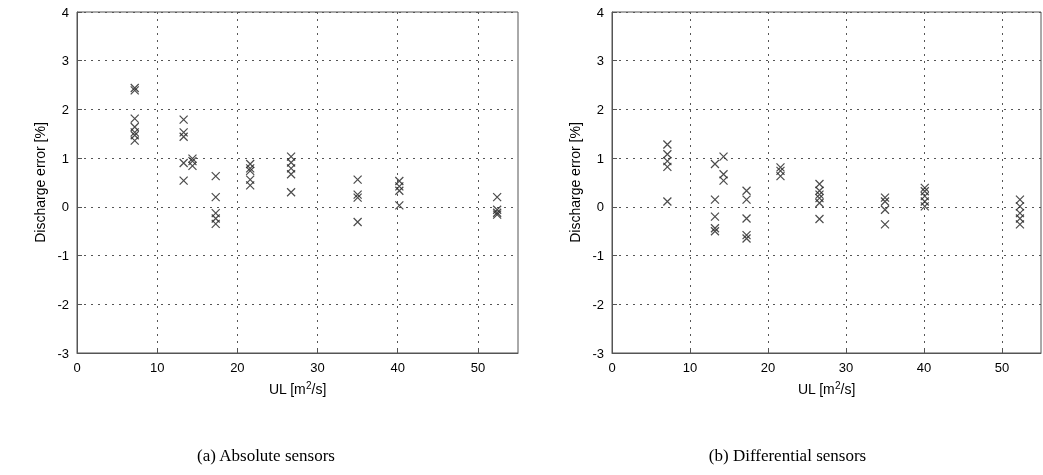  What do you see at coordinates (787, 455) in the screenshot?
I see `text: (b) Differential sensors` at bounding box center [787, 455].